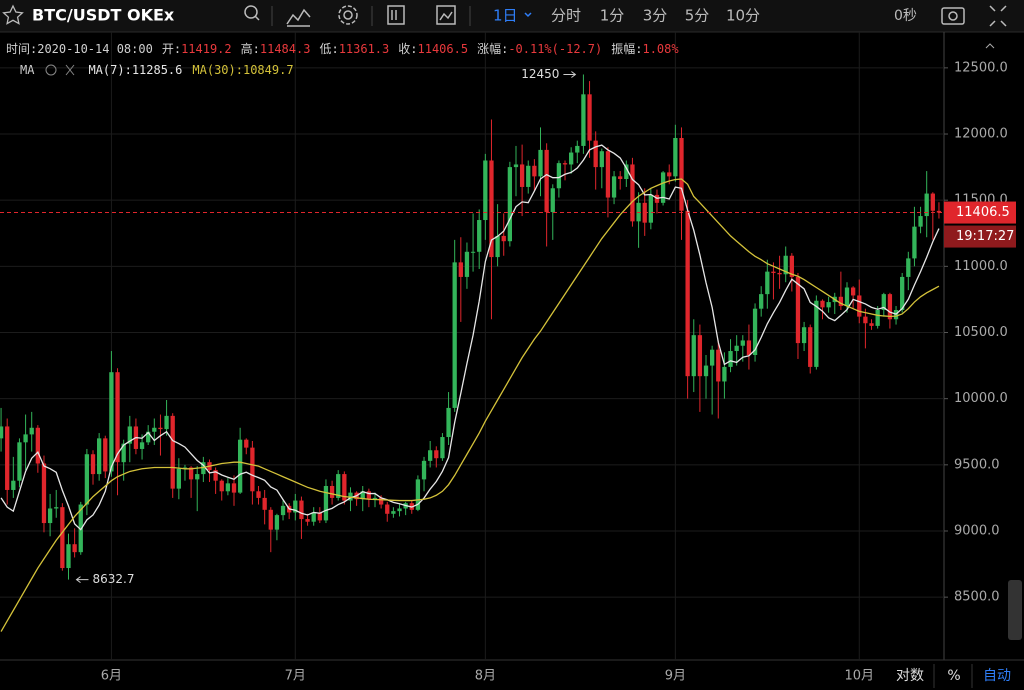  What do you see at coordinates (1015, 610) in the screenshot?
I see `scroll-handle` at bounding box center [1015, 610].